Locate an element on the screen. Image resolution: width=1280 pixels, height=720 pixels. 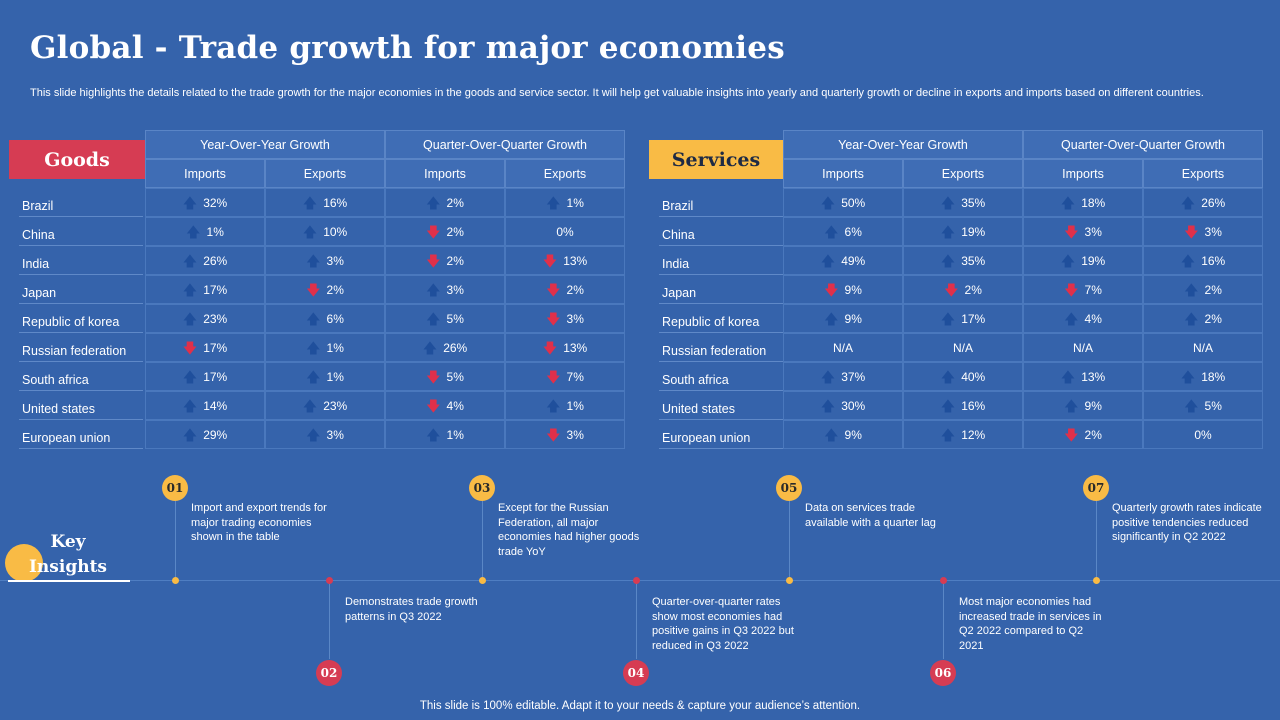
services-country-label: United states is located at coordinates (721, 405).